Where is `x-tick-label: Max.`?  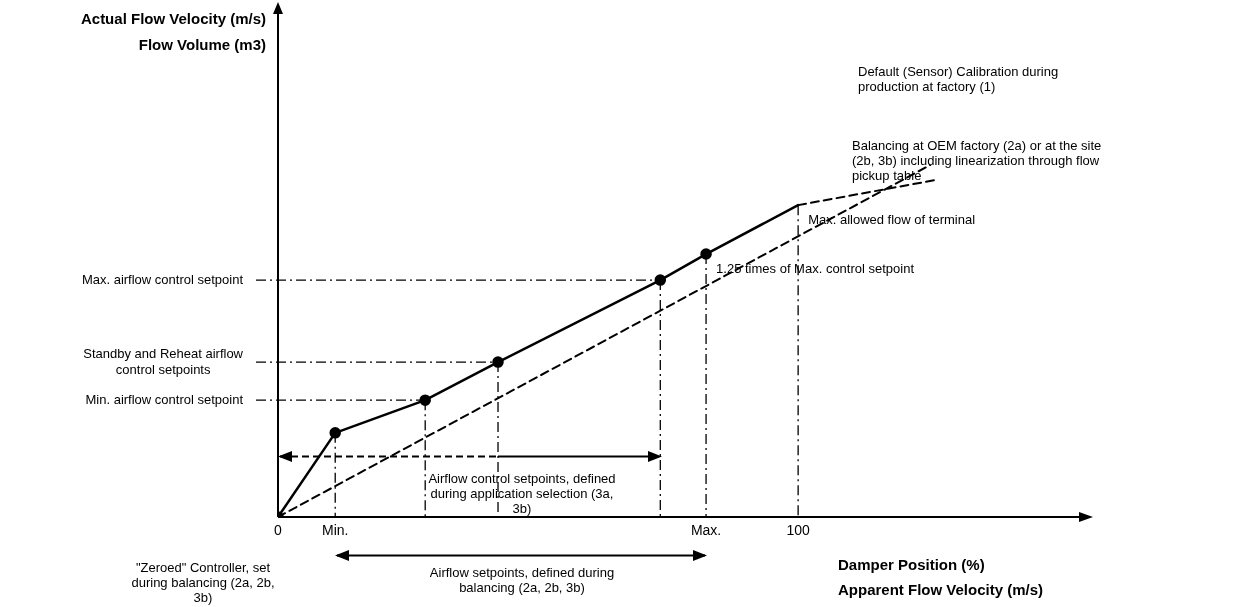
x-tick-label: Max. is located at coordinates (706, 530).